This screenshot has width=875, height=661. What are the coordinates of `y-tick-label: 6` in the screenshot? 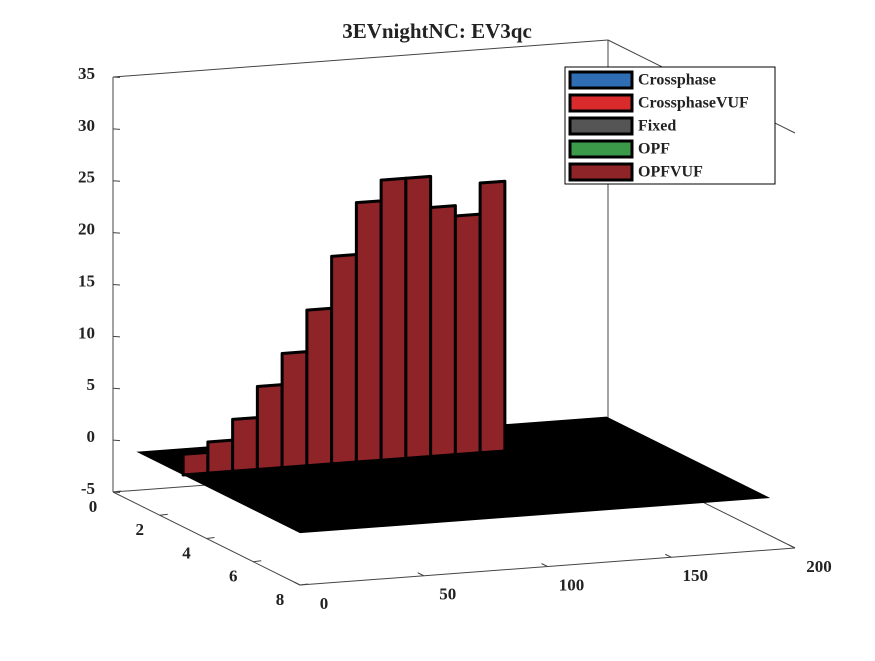 It's located at (233, 576).